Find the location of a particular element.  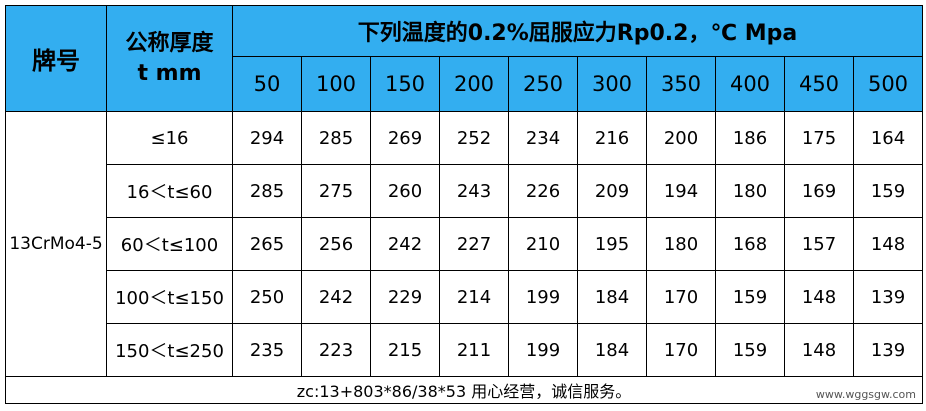

table-row: 150＜t≤250 235 223 215 211 199 184 170 159 148 139 is located at coordinates (464, 350).